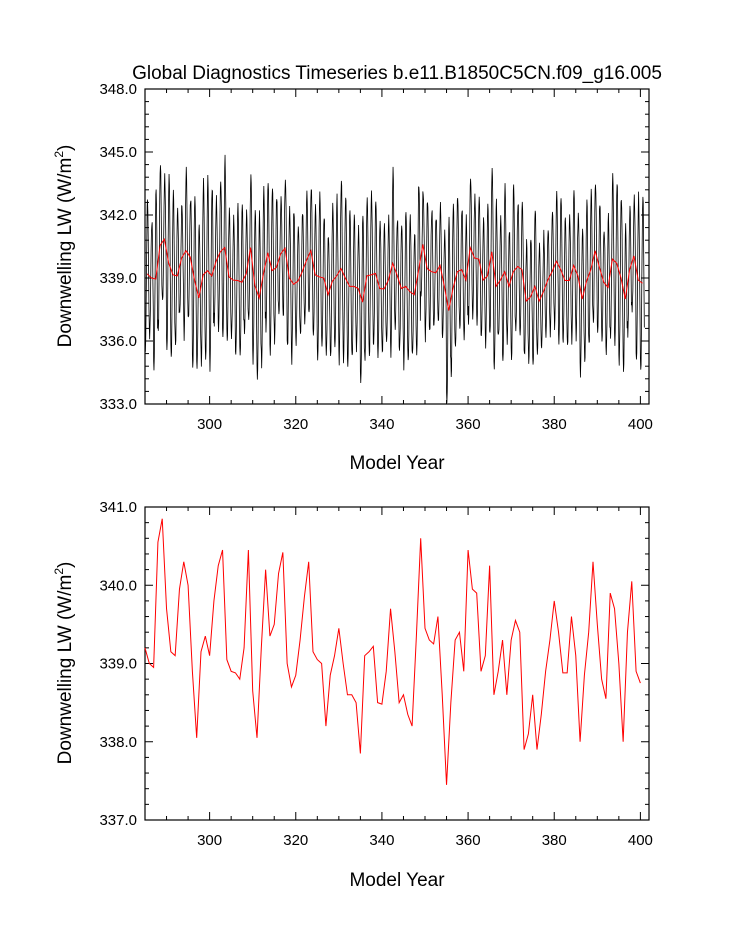 This screenshot has height=945, width=733. What do you see at coordinates (118, 742) in the screenshot?
I see `y-tick-label: 338.0` at bounding box center [118, 742].